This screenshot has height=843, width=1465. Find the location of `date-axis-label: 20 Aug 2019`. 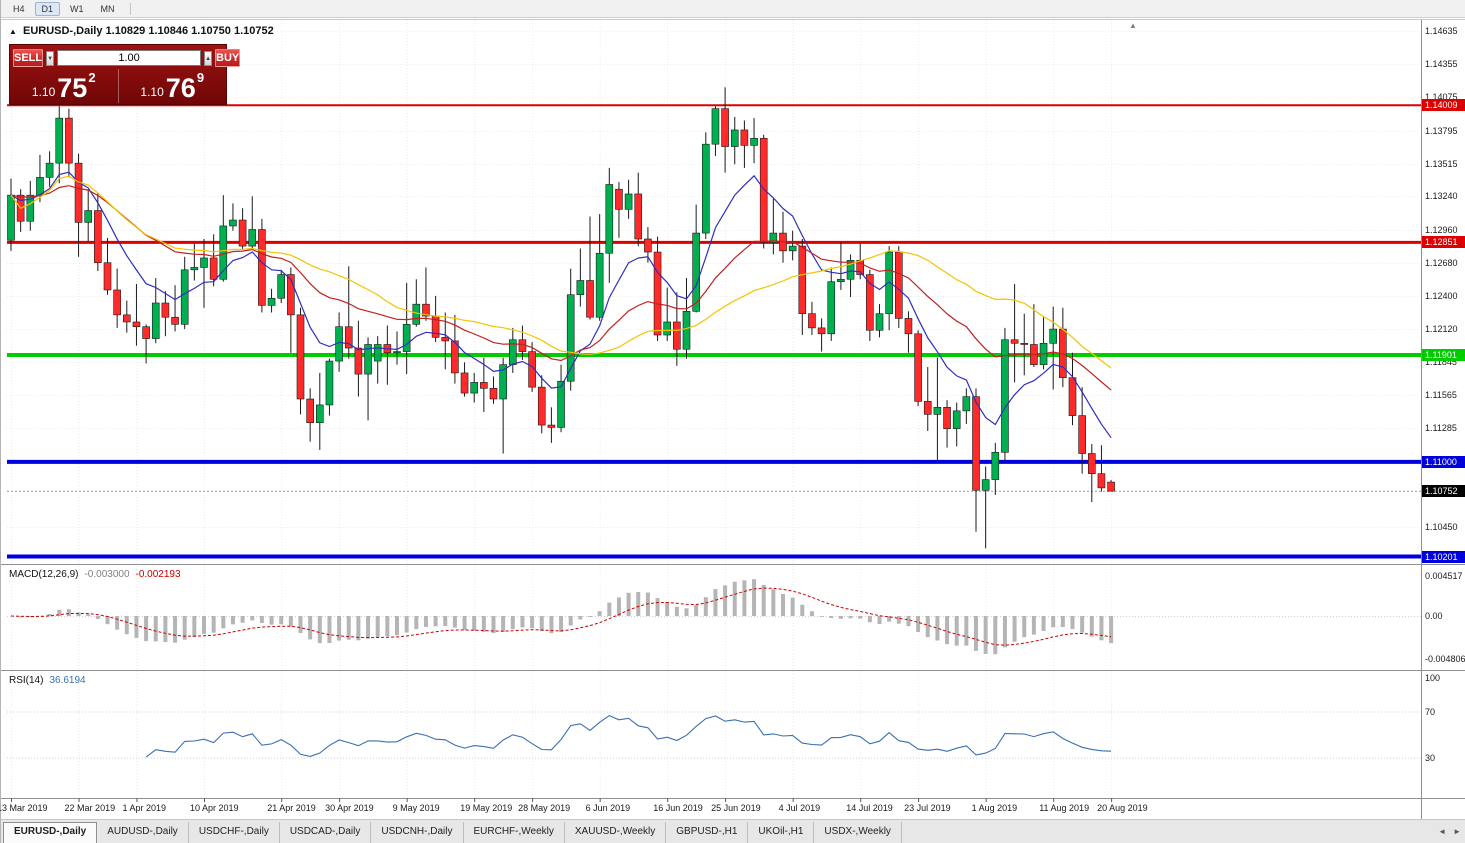

date-axis-label: 20 Aug 2019 is located at coordinates (1122, 808).